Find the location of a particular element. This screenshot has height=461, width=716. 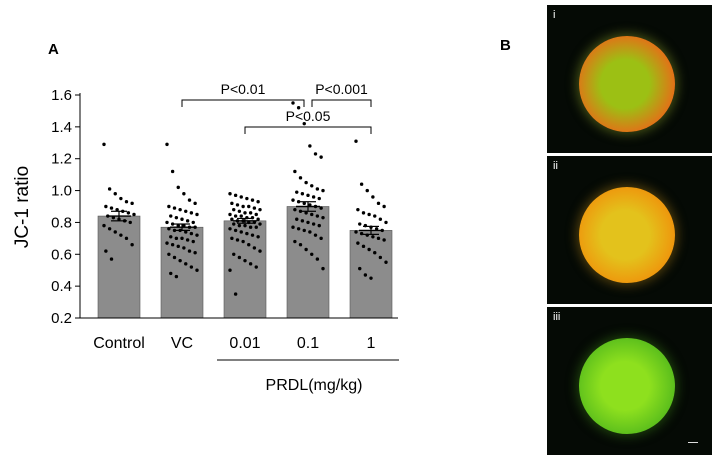

significance-bracket is located at coordinates (308, 130).